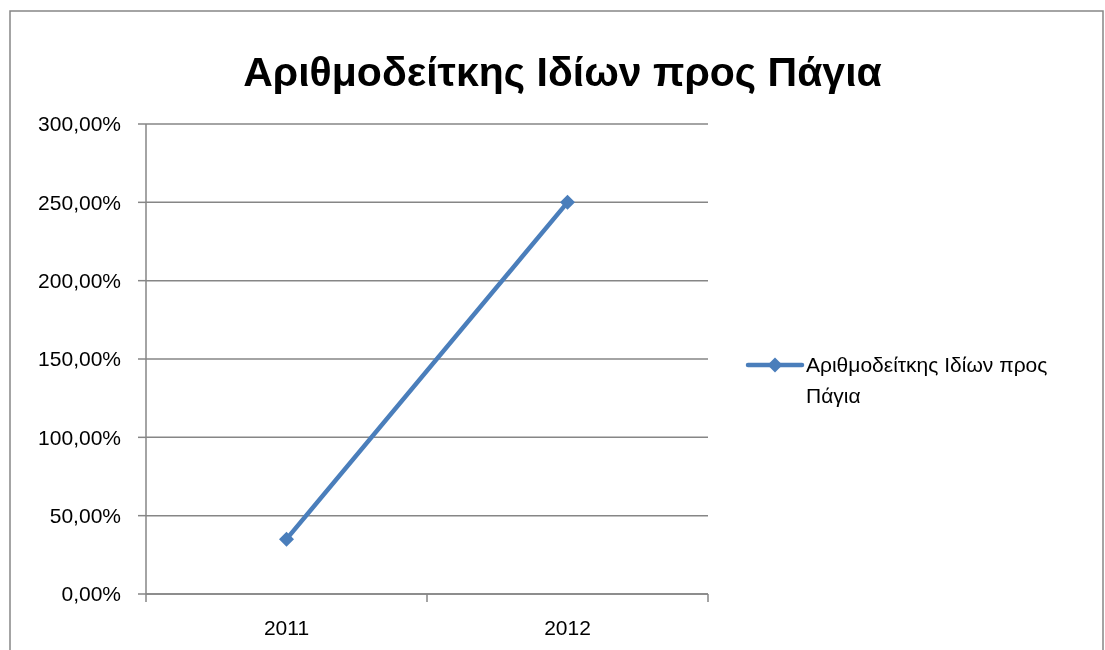 The height and width of the screenshot is (650, 1105). I want to click on y-tick-label: 150,00%, so click(79, 359).